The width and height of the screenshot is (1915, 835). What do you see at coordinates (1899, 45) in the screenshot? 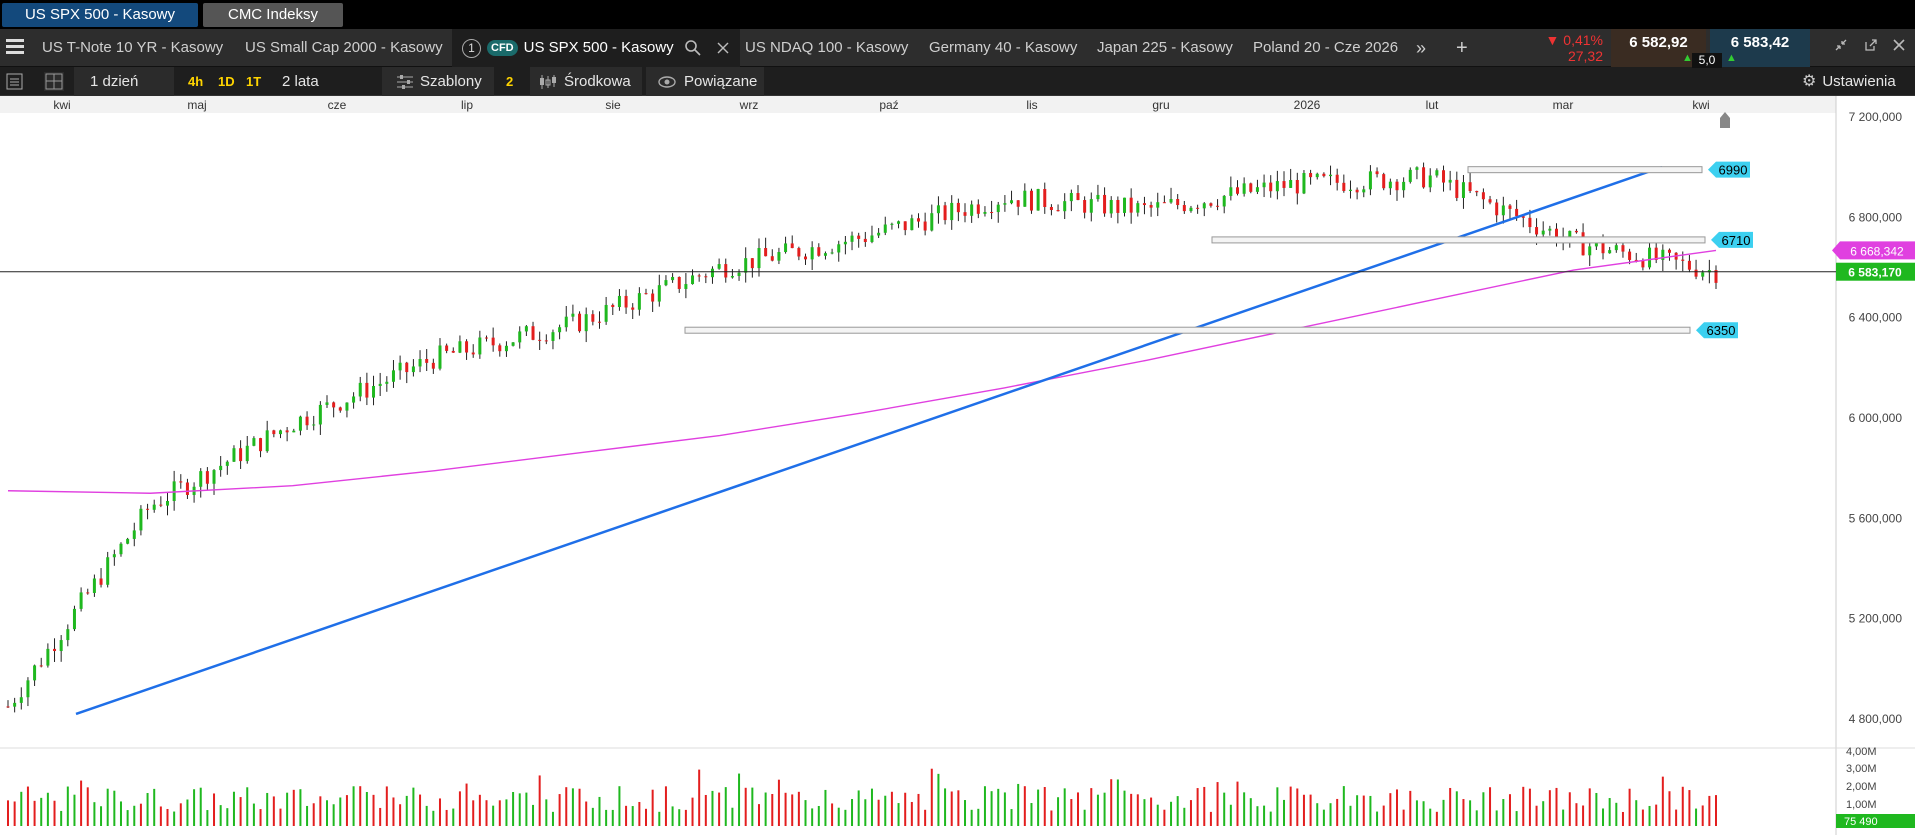
I see `close-window-icon` at bounding box center [1899, 45].